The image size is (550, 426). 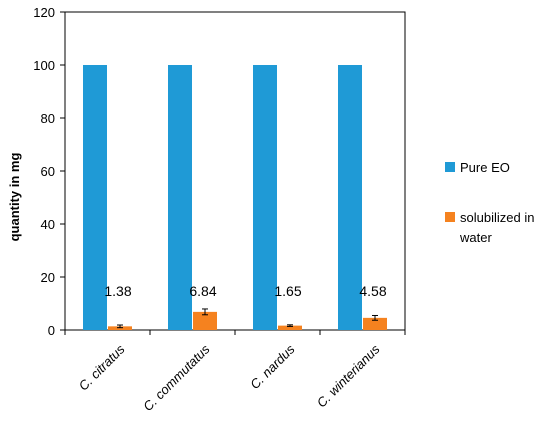 I want to click on y-axis-label: quantity in mg, so click(x=14, y=197).